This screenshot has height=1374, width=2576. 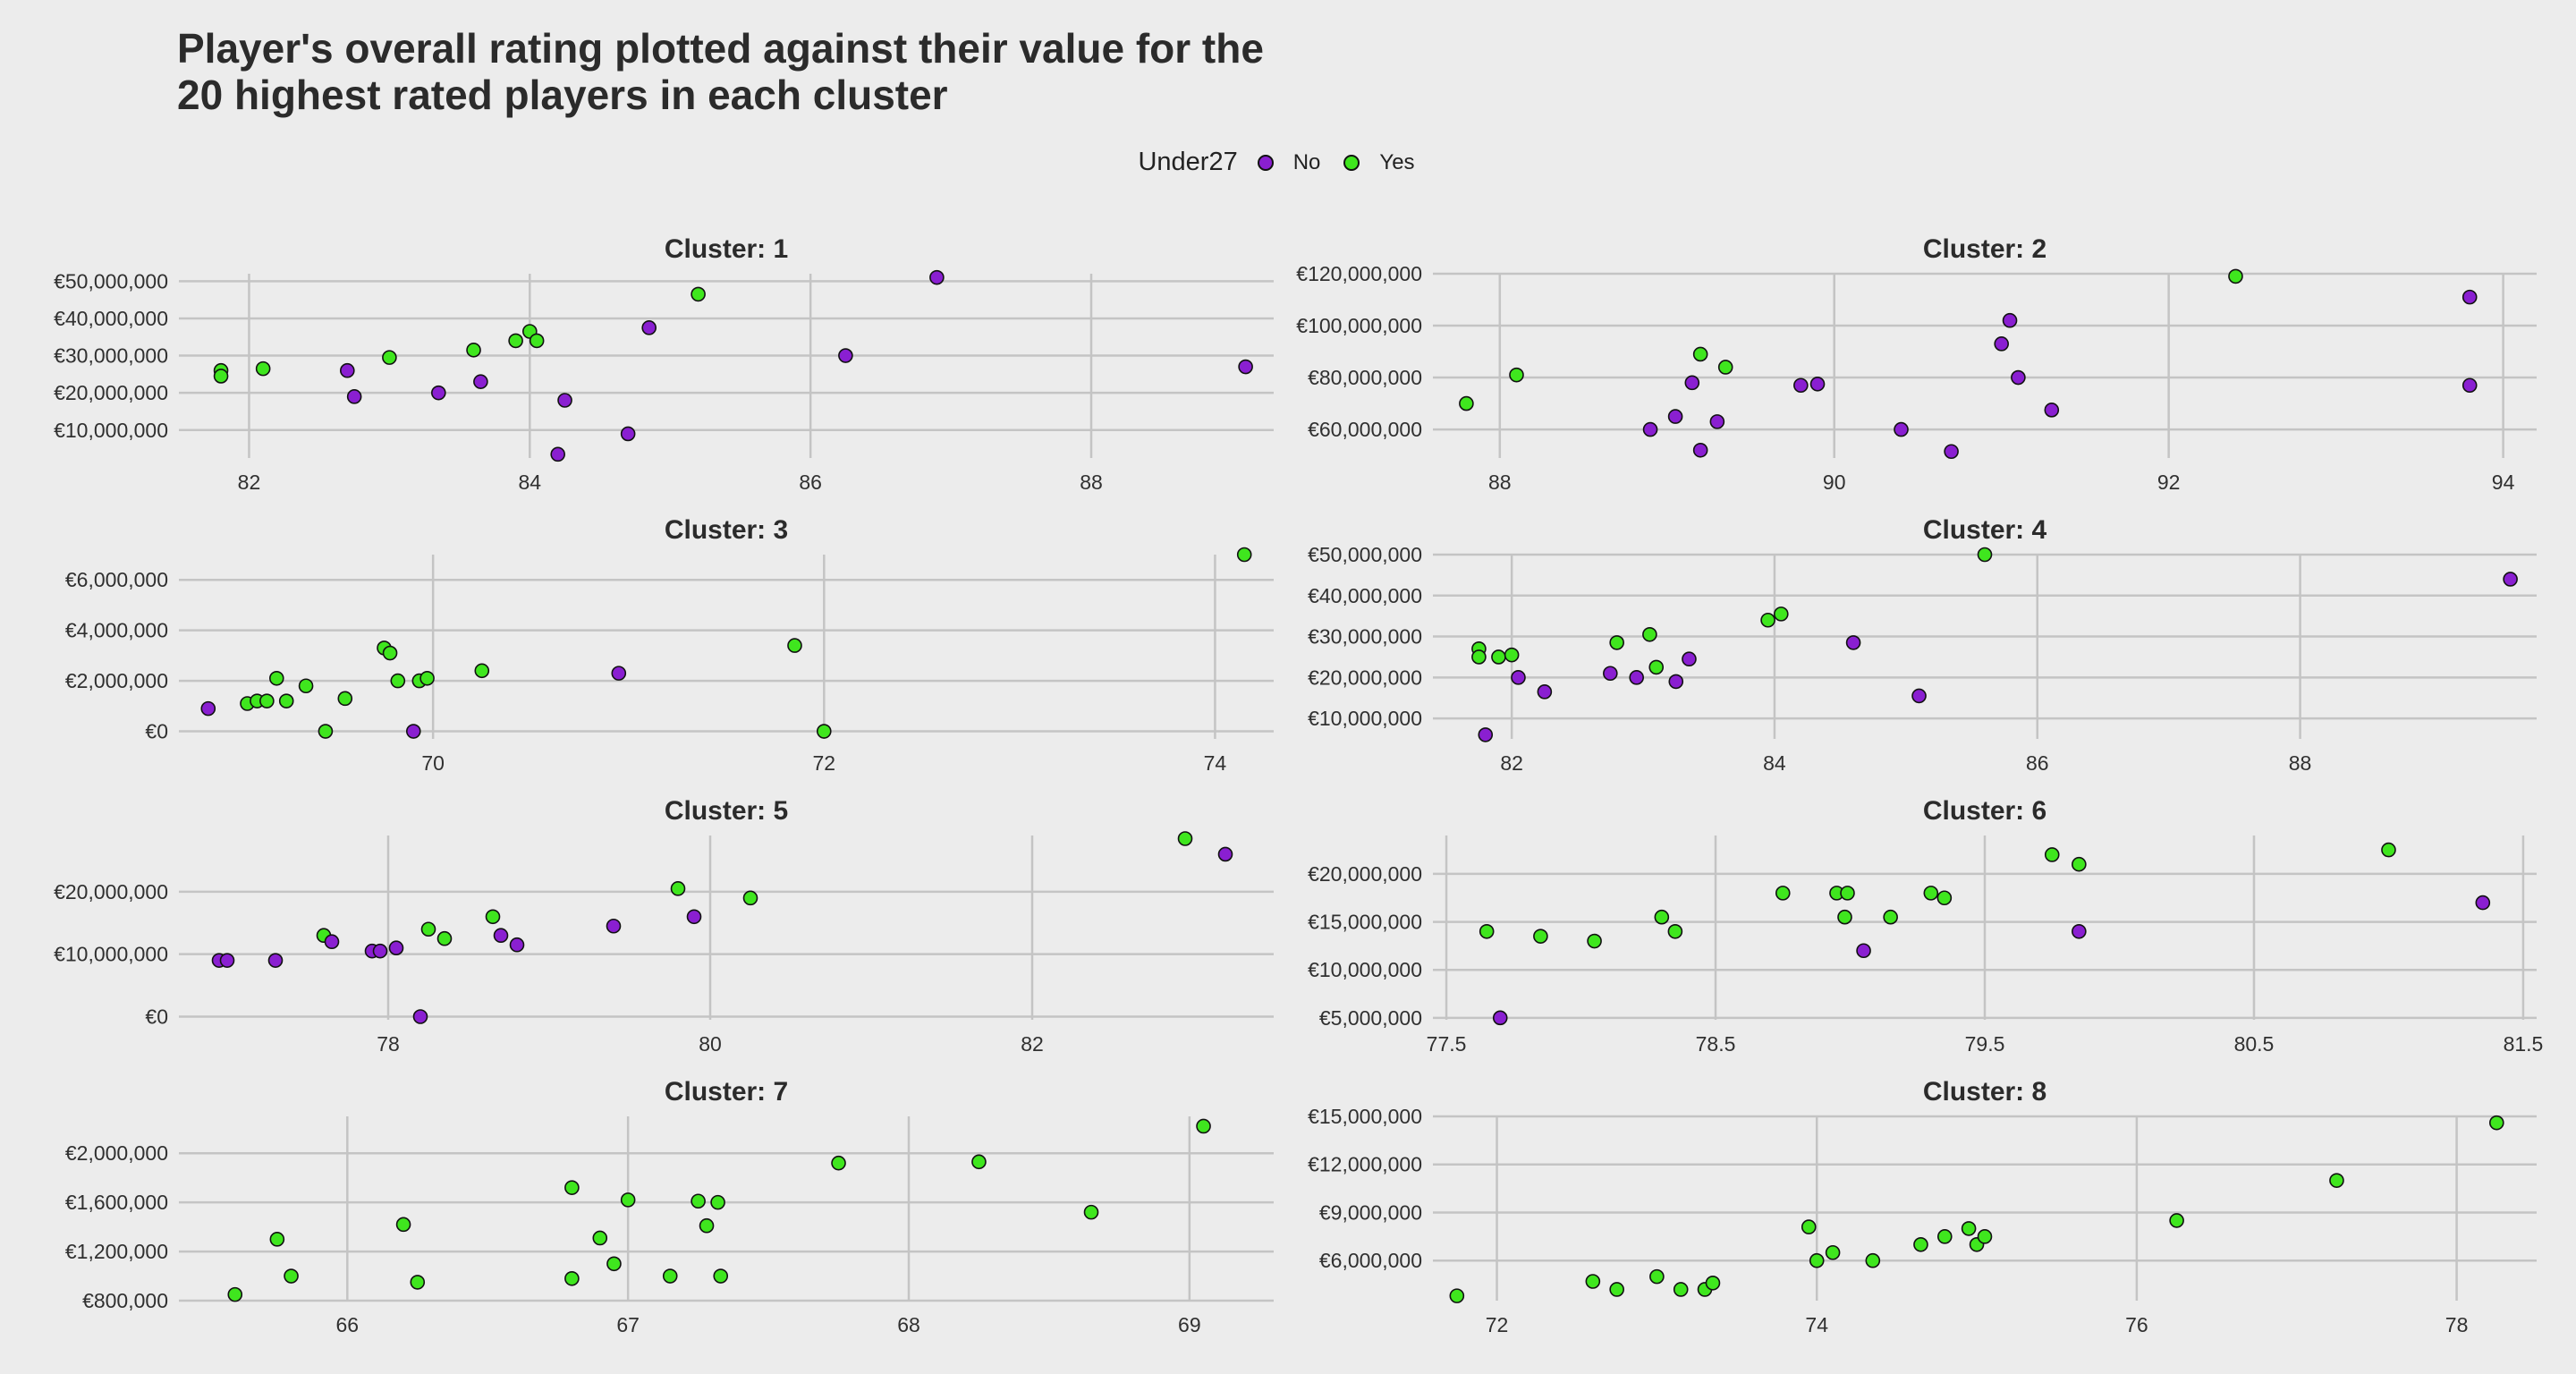 What do you see at coordinates (111, 430) in the screenshot?
I see `y-tick-label-1-0: €10,000,000` at bounding box center [111, 430].